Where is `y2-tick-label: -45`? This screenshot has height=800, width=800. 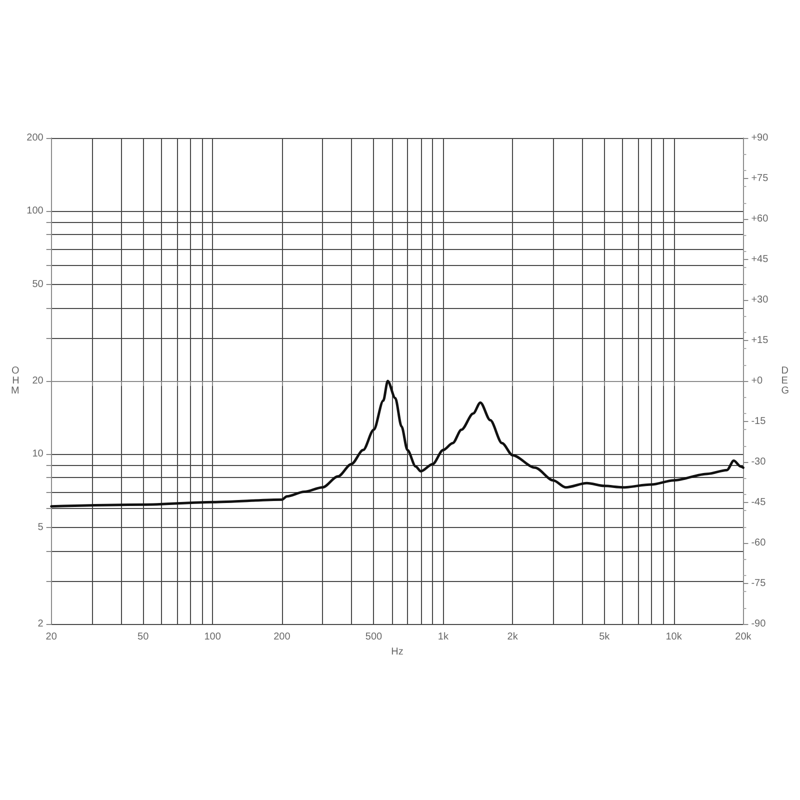
y2-tick-label: -45 is located at coordinates (758, 502).